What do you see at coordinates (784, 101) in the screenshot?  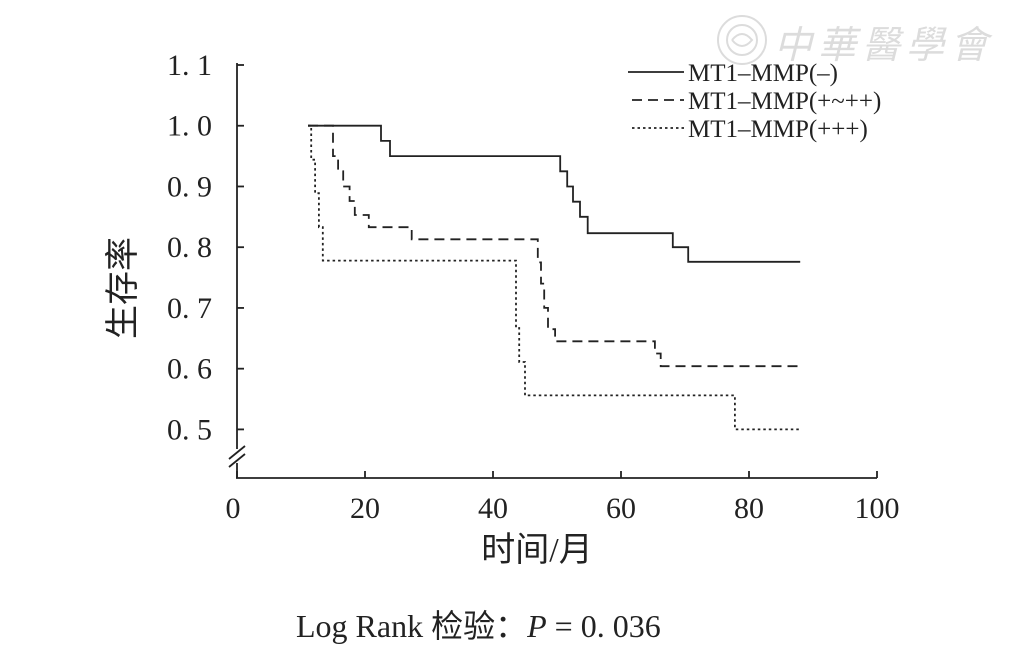 I see `legend-label: MT1–MMP(+~++)` at bounding box center [784, 101].